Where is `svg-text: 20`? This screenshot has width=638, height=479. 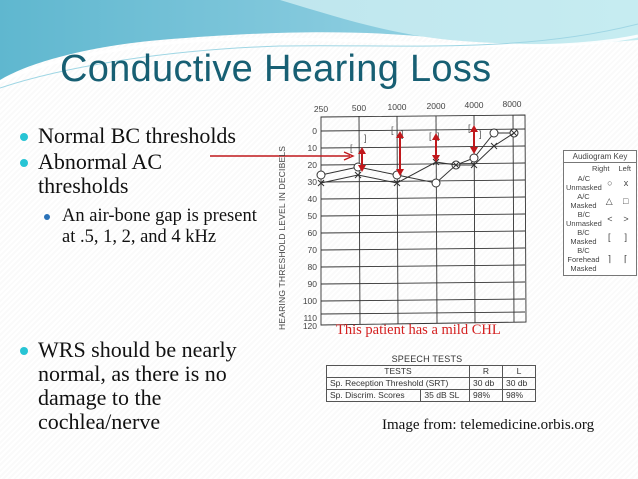 svg-text: 20 is located at coordinates (313, 165).